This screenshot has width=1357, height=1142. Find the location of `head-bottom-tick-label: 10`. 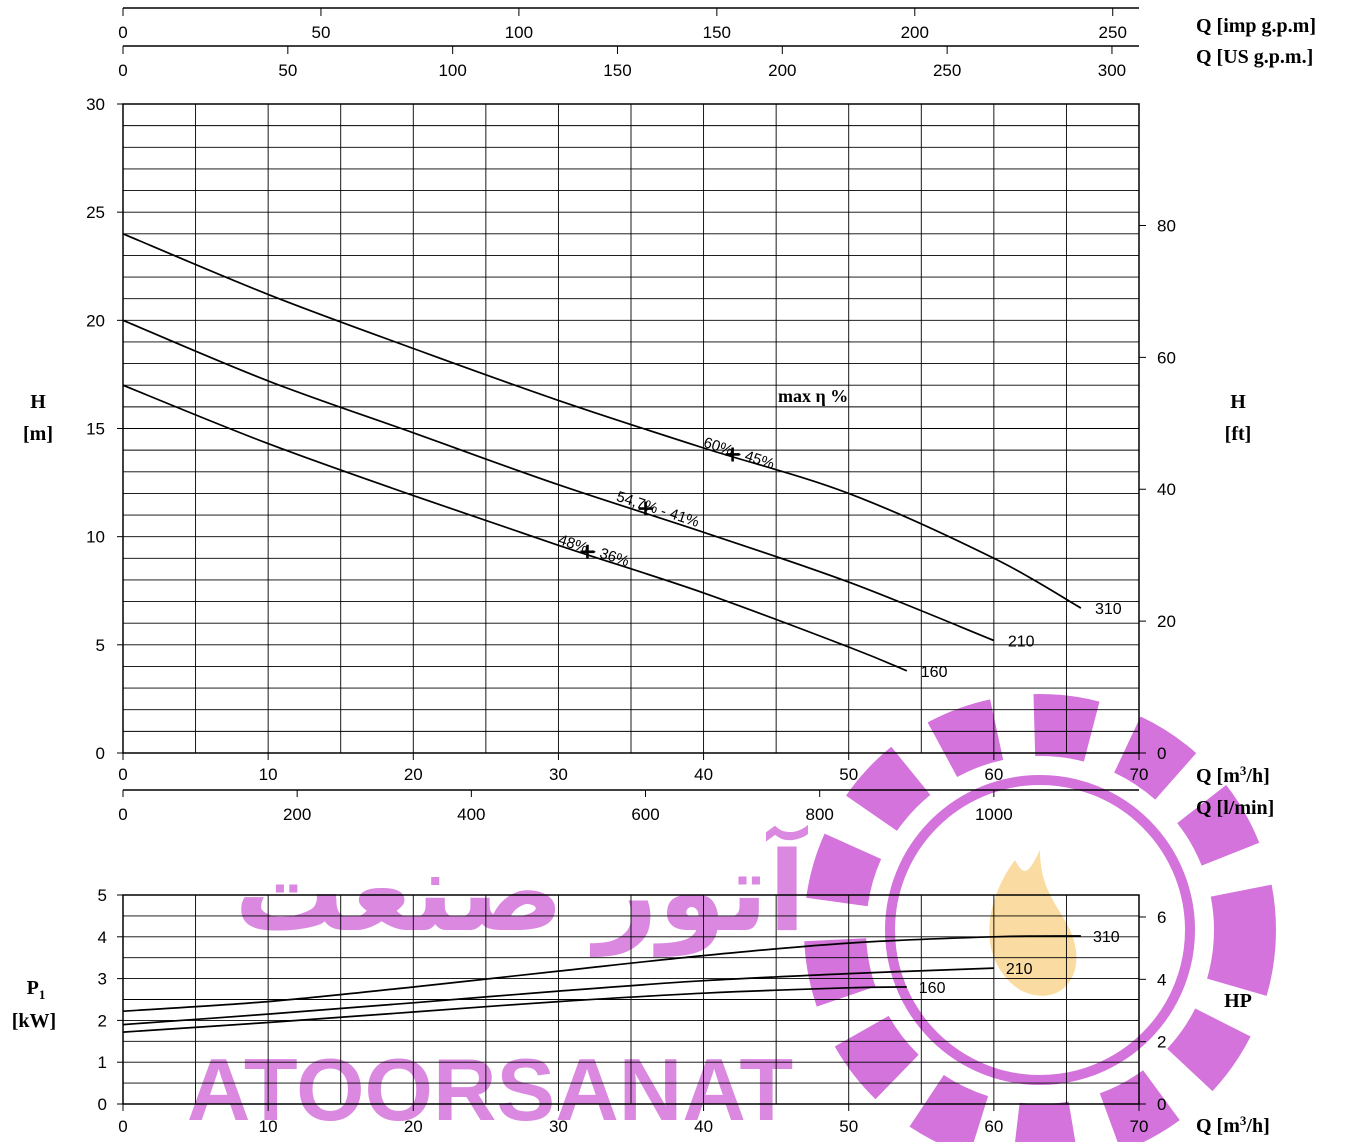

head-bottom-tick-label: 10 is located at coordinates (268, 774).